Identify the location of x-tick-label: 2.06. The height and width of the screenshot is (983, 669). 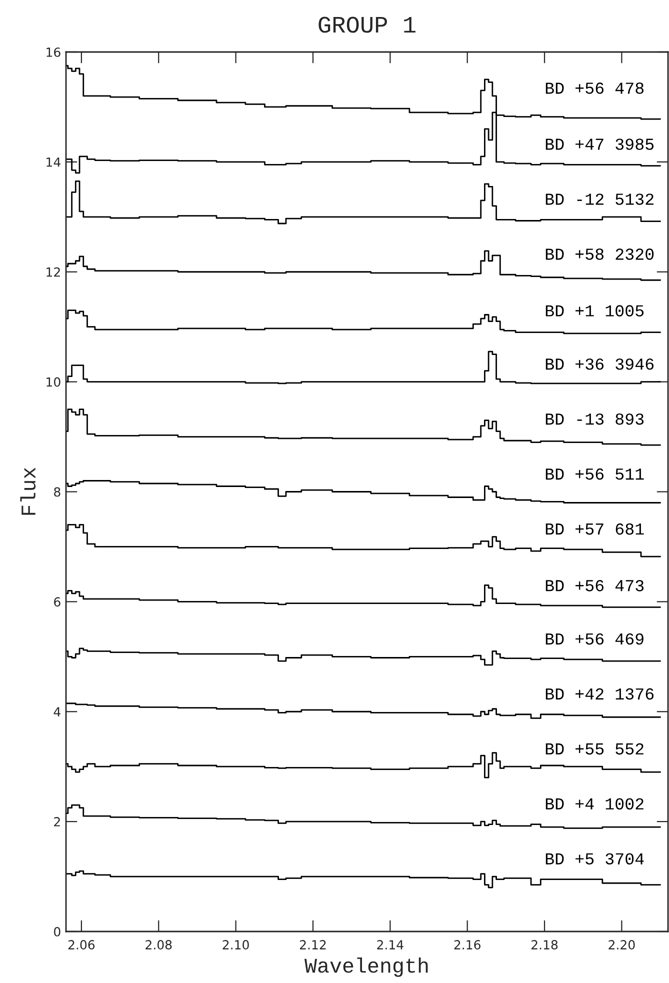
(81, 945).